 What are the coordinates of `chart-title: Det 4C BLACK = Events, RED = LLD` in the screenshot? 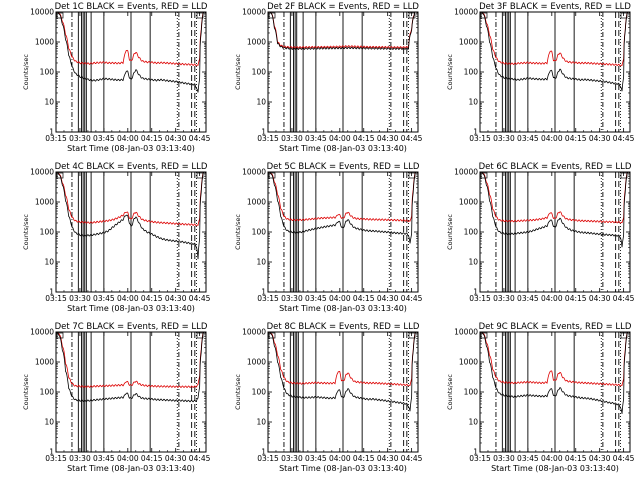 It's located at (131, 167).